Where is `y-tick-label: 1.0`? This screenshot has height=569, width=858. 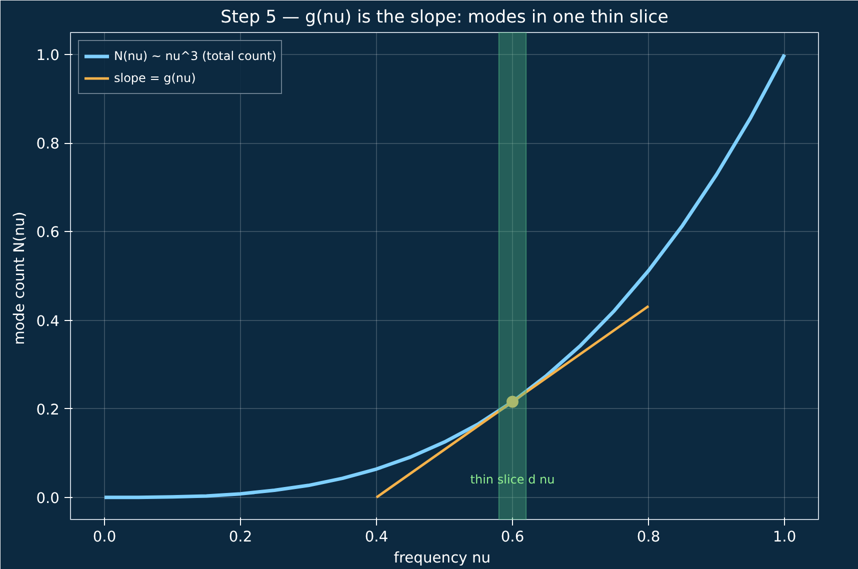
y-tick-label: 1.0 is located at coordinates (48, 55).